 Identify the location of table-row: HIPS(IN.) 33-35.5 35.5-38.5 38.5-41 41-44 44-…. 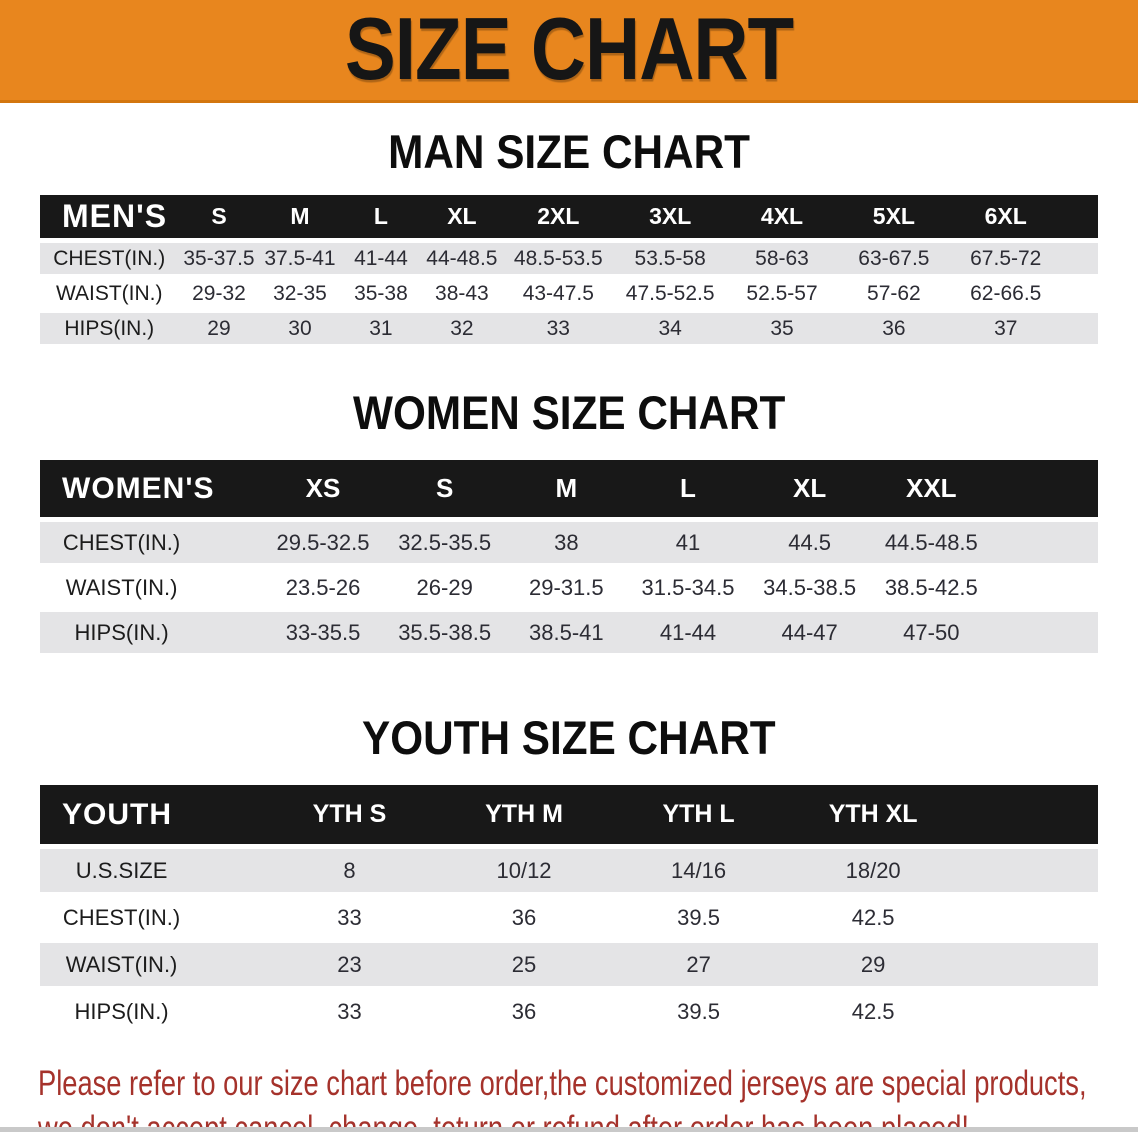
(569, 634).